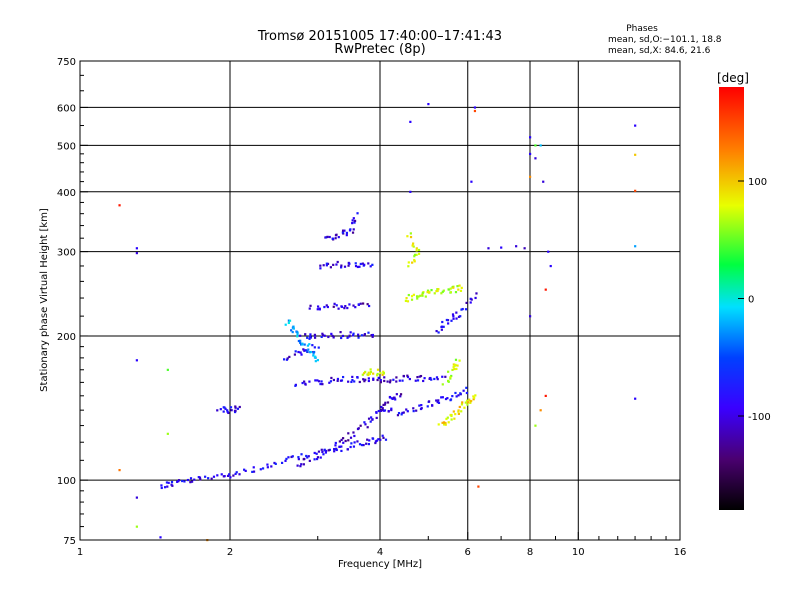 This screenshot has height=600, width=800. Describe the element at coordinates (578, 552) in the screenshot. I see `x-tick-label: 10` at that location.